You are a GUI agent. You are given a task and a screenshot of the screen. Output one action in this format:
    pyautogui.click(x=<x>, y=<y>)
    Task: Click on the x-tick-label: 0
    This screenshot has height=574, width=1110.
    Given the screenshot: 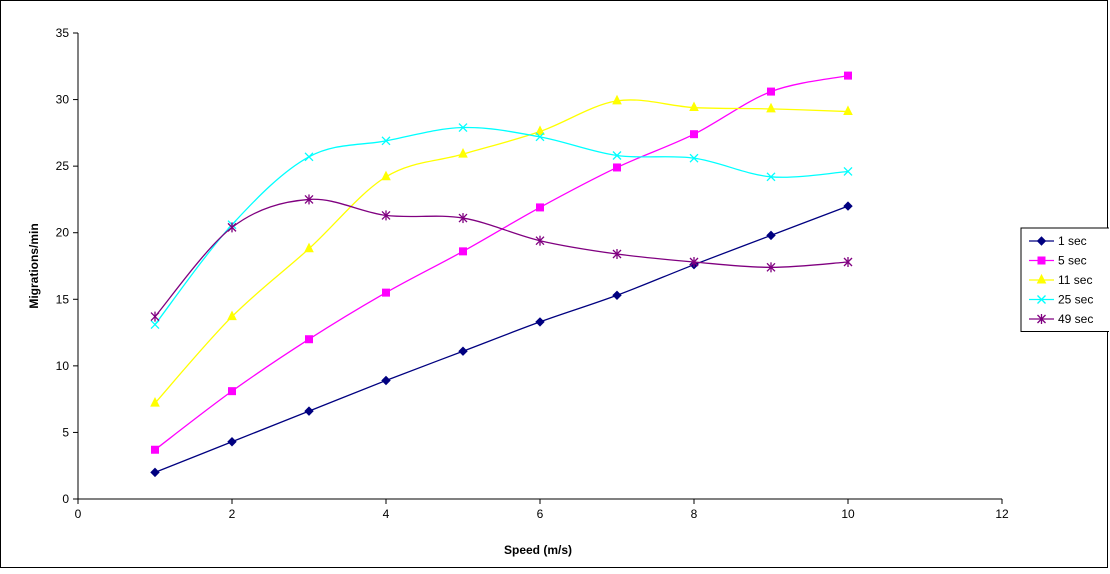 What is the action you would take?
    pyautogui.click(x=78, y=514)
    